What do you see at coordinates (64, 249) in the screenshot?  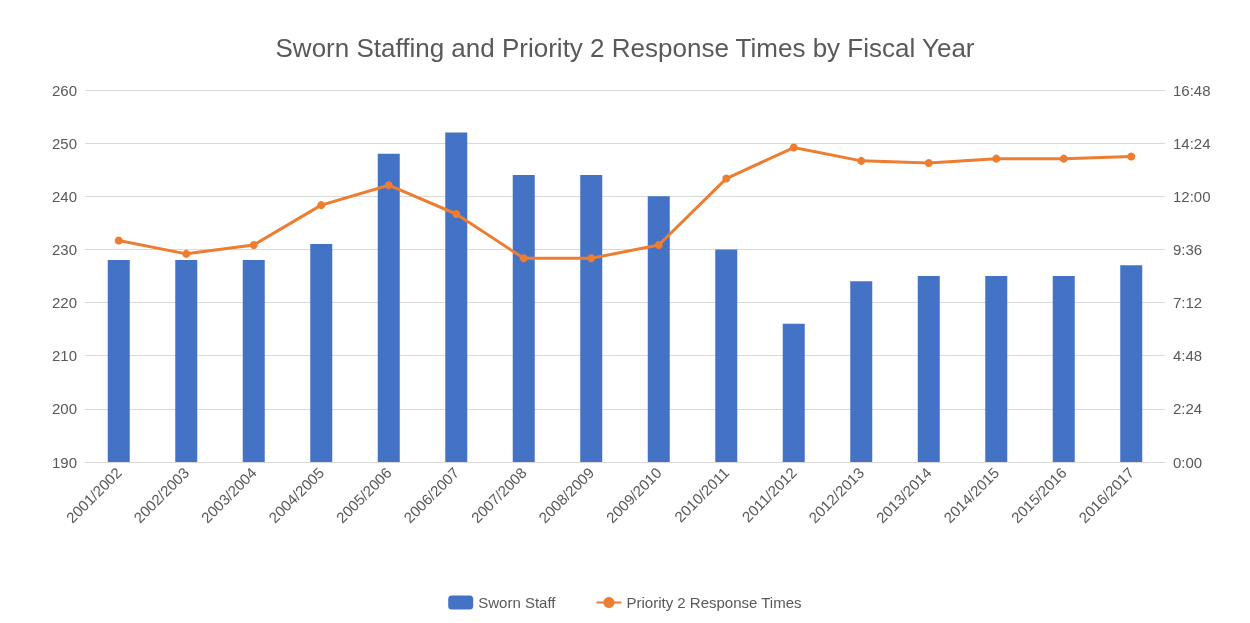 I see `y-tick-label: 230` at bounding box center [64, 249].